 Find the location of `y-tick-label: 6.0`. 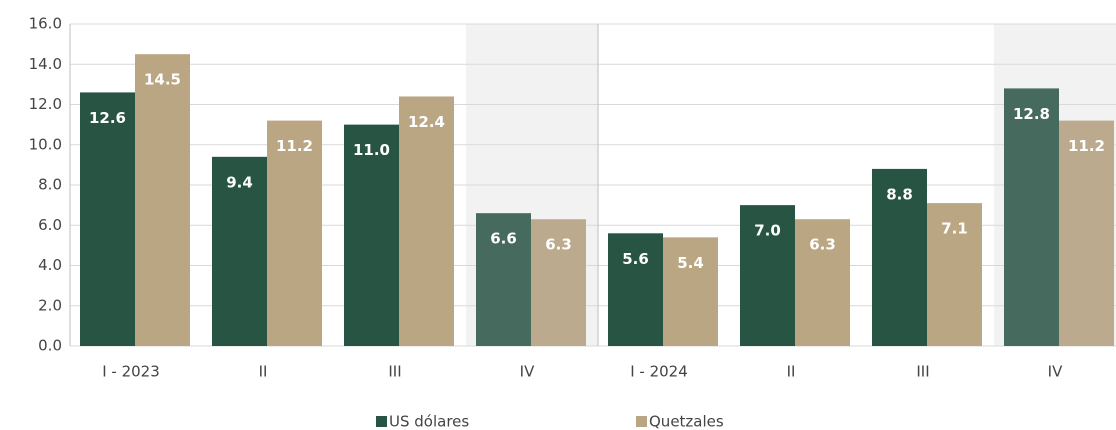

y-tick-label: 6.0 is located at coordinates (50, 225).